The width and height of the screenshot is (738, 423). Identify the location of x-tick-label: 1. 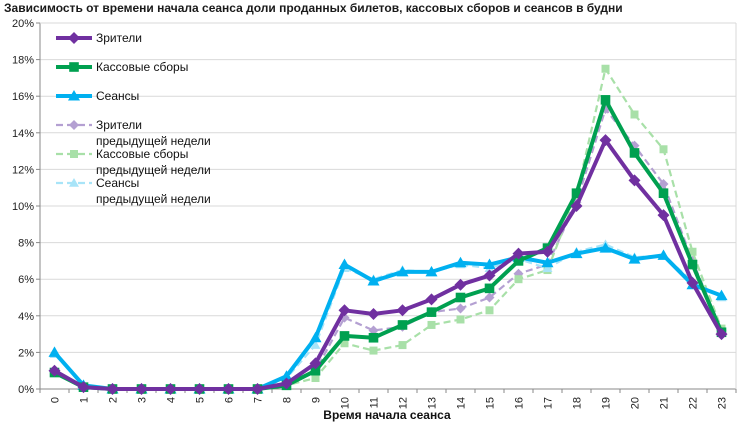
(85, 400).